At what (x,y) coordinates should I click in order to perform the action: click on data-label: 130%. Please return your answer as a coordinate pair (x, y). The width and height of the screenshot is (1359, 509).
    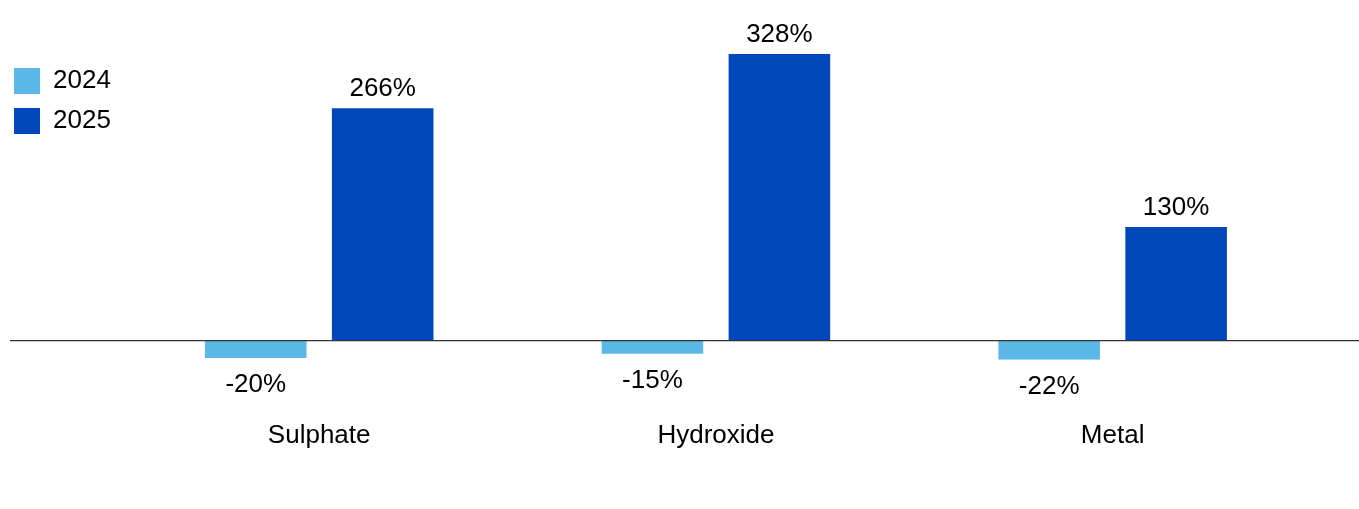
    Looking at the image, I should click on (1176, 206).